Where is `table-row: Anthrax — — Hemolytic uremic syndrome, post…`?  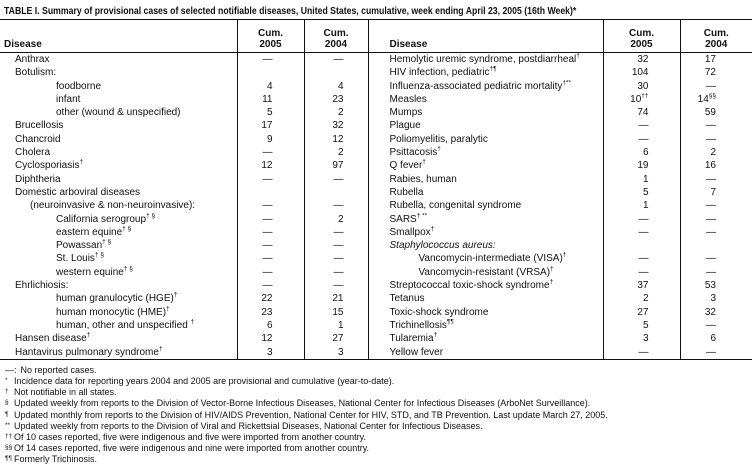
table-row: Anthrax — — Hemolytic uremic syndrome, post… is located at coordinates (376, 59).